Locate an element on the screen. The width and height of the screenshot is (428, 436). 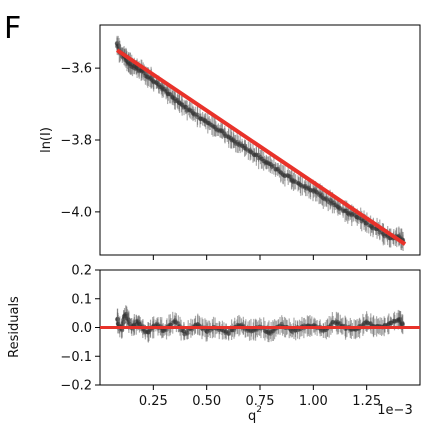
top-y-axis-label: ln(I) is located at coordinates (46, 140).